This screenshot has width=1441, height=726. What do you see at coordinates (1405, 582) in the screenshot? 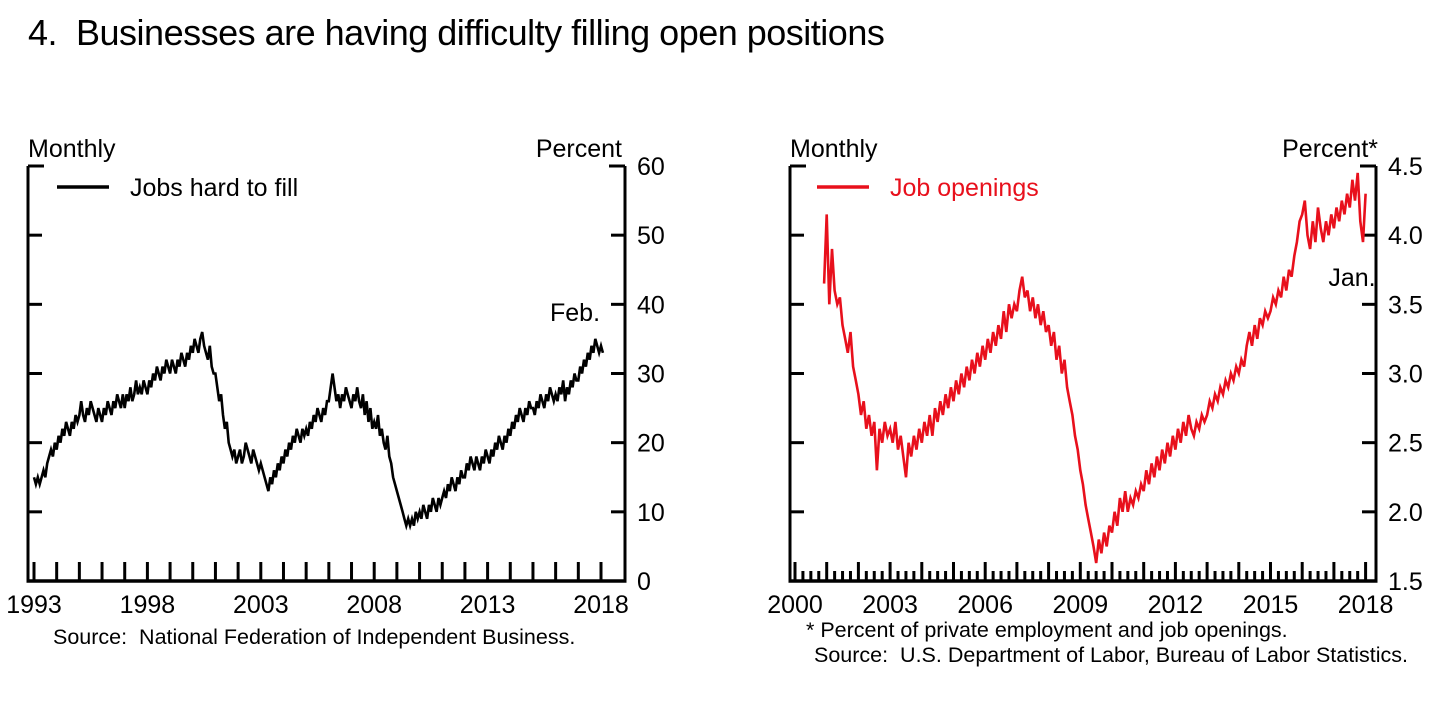
I see `y-tick-label: 1.5` at bounding box center [1405, 582].